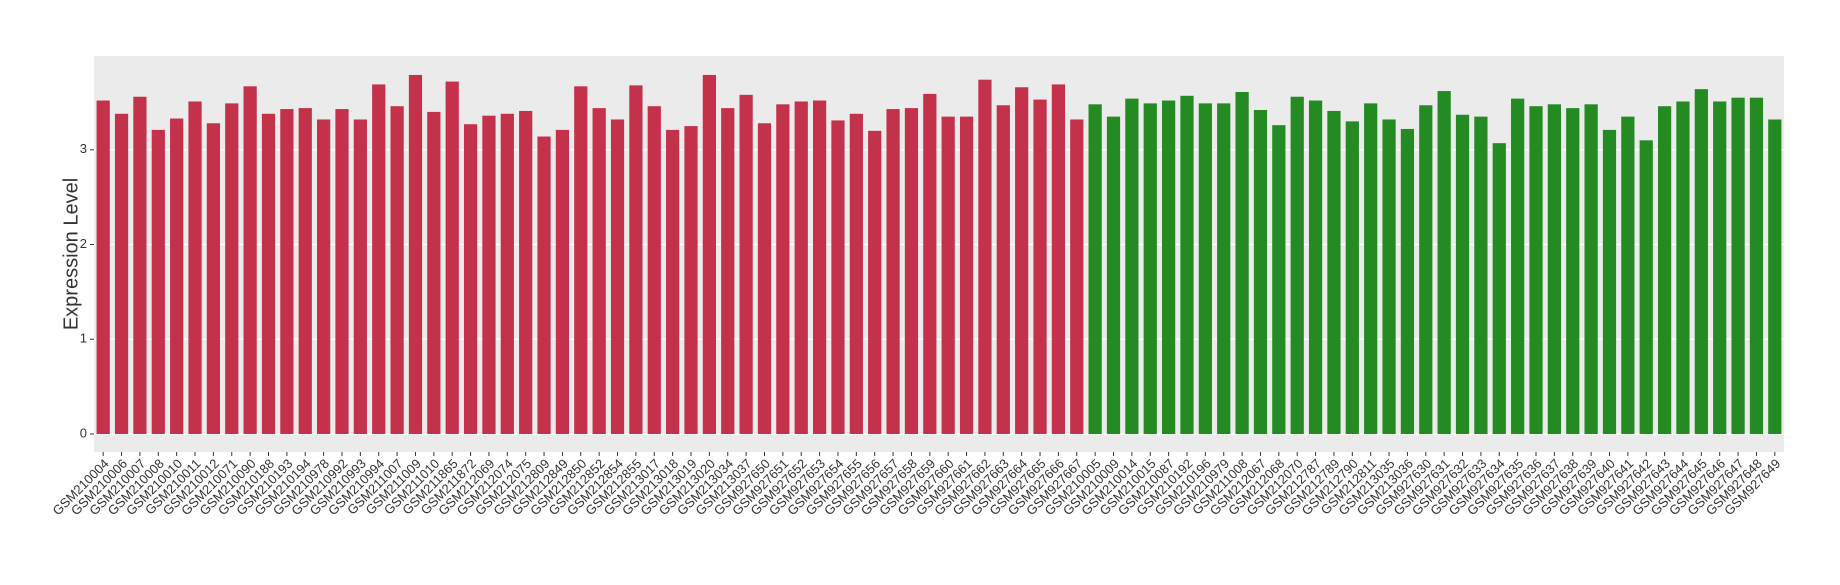 The image size is (1840, 585). What do you see at coordinates (83, 148) in the screenshot?
I see `y-tick-label: 3` at bounding box center [83, 148].